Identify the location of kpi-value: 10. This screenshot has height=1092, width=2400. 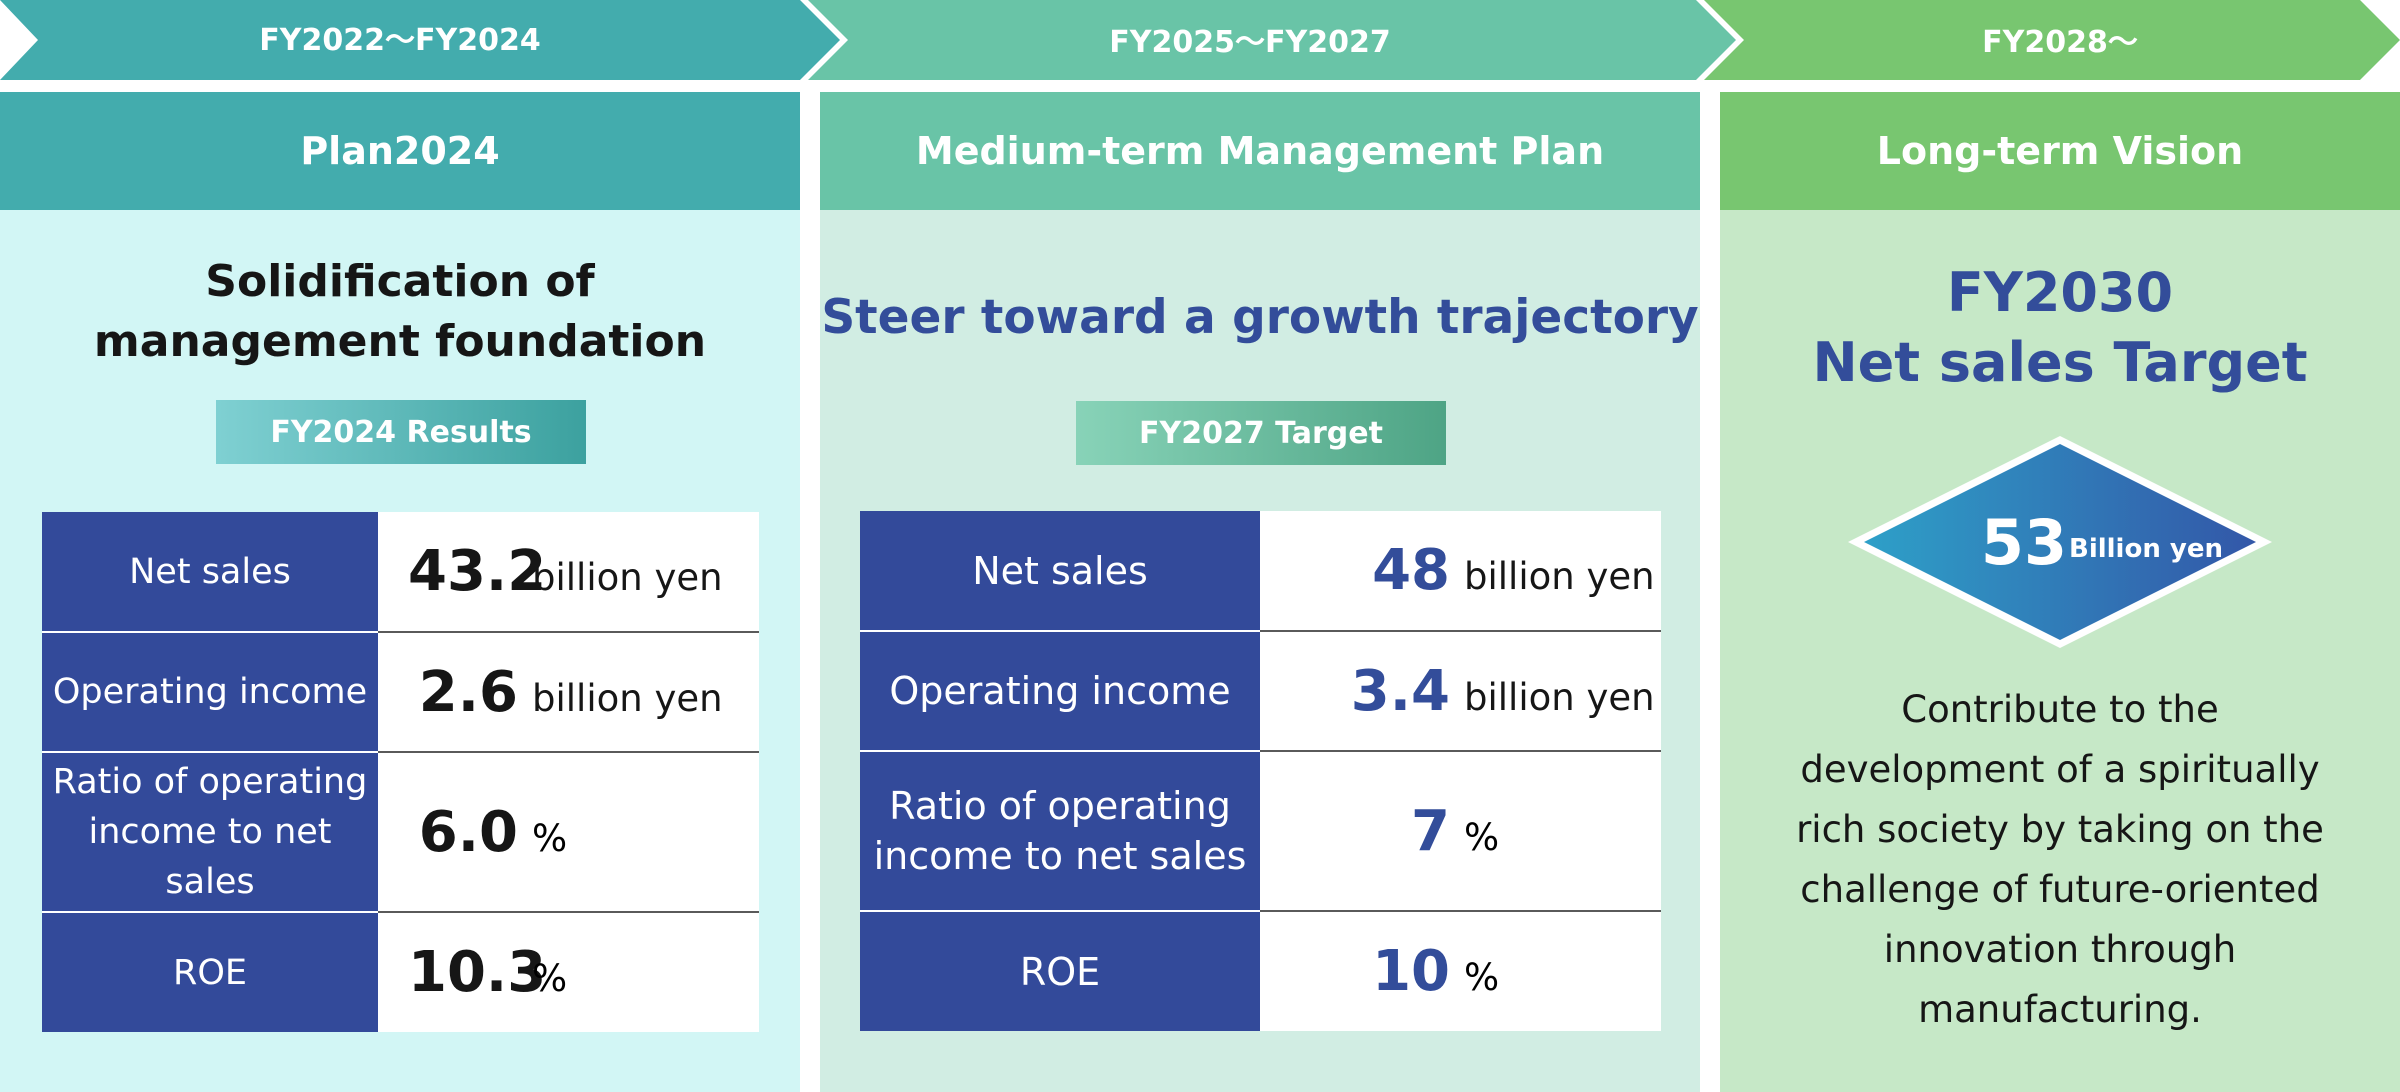
(1411, 971).